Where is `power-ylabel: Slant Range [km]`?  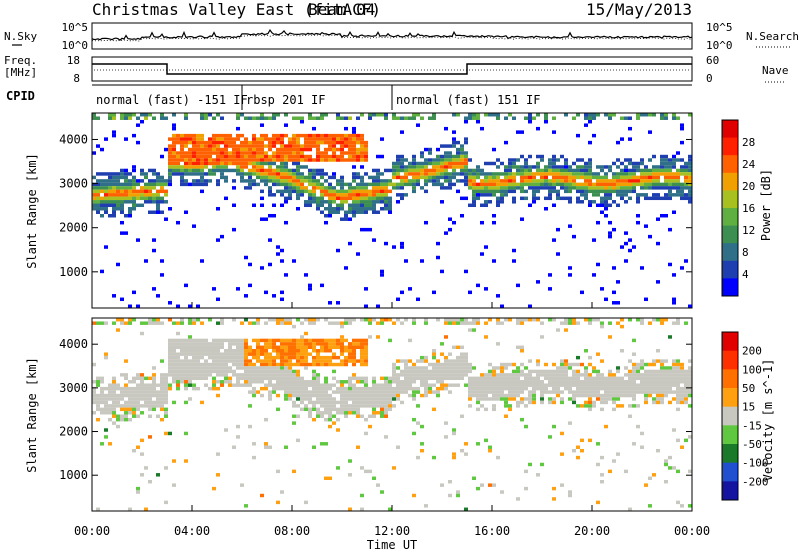
power-ylabel: Slant Range [km] is located at coordinates (32, 211).